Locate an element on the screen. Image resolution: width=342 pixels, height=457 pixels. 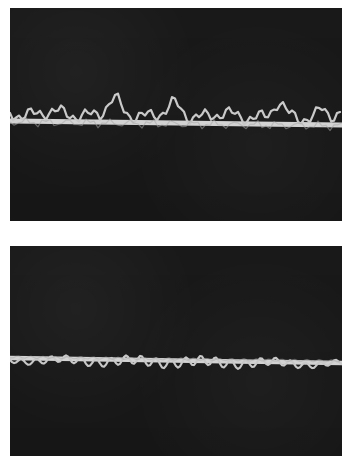
bottom-signal-trace-ghost is located at coordinates (175, 359).